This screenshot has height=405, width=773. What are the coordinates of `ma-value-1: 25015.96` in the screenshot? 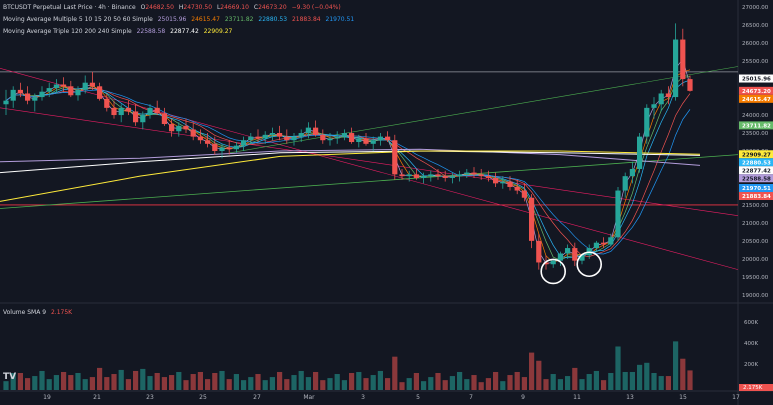 It's located at (172, 19).